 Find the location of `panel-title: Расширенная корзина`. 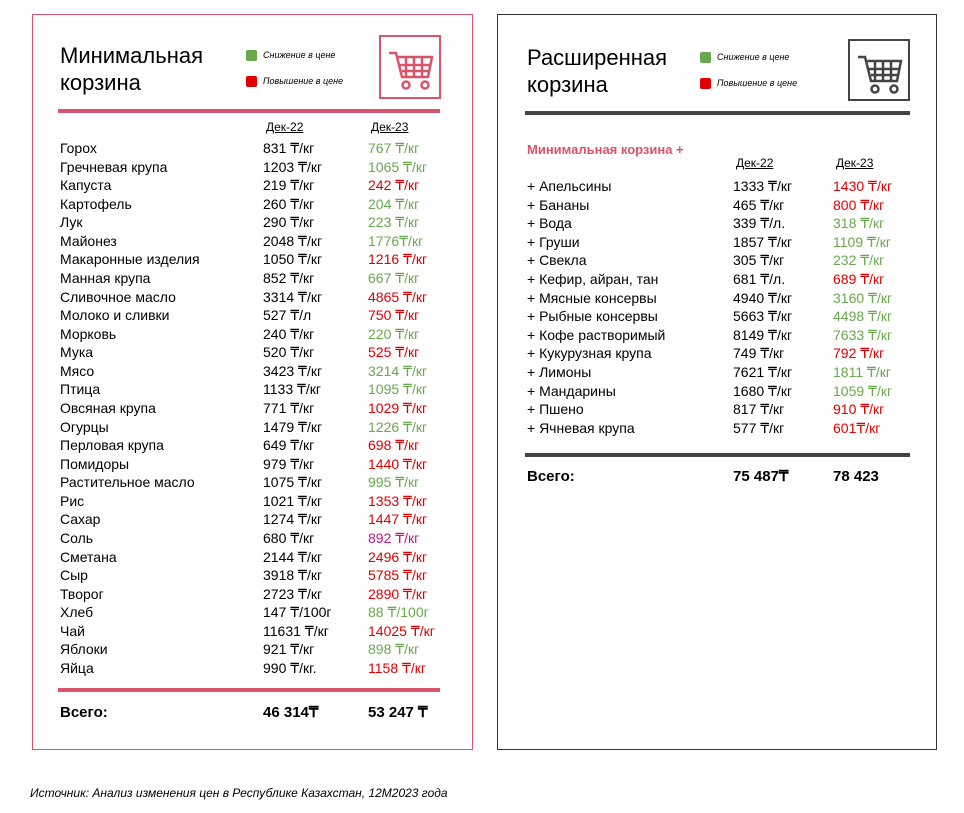

panel-title: Расширенная корзина is located at coordinates (597, 71).